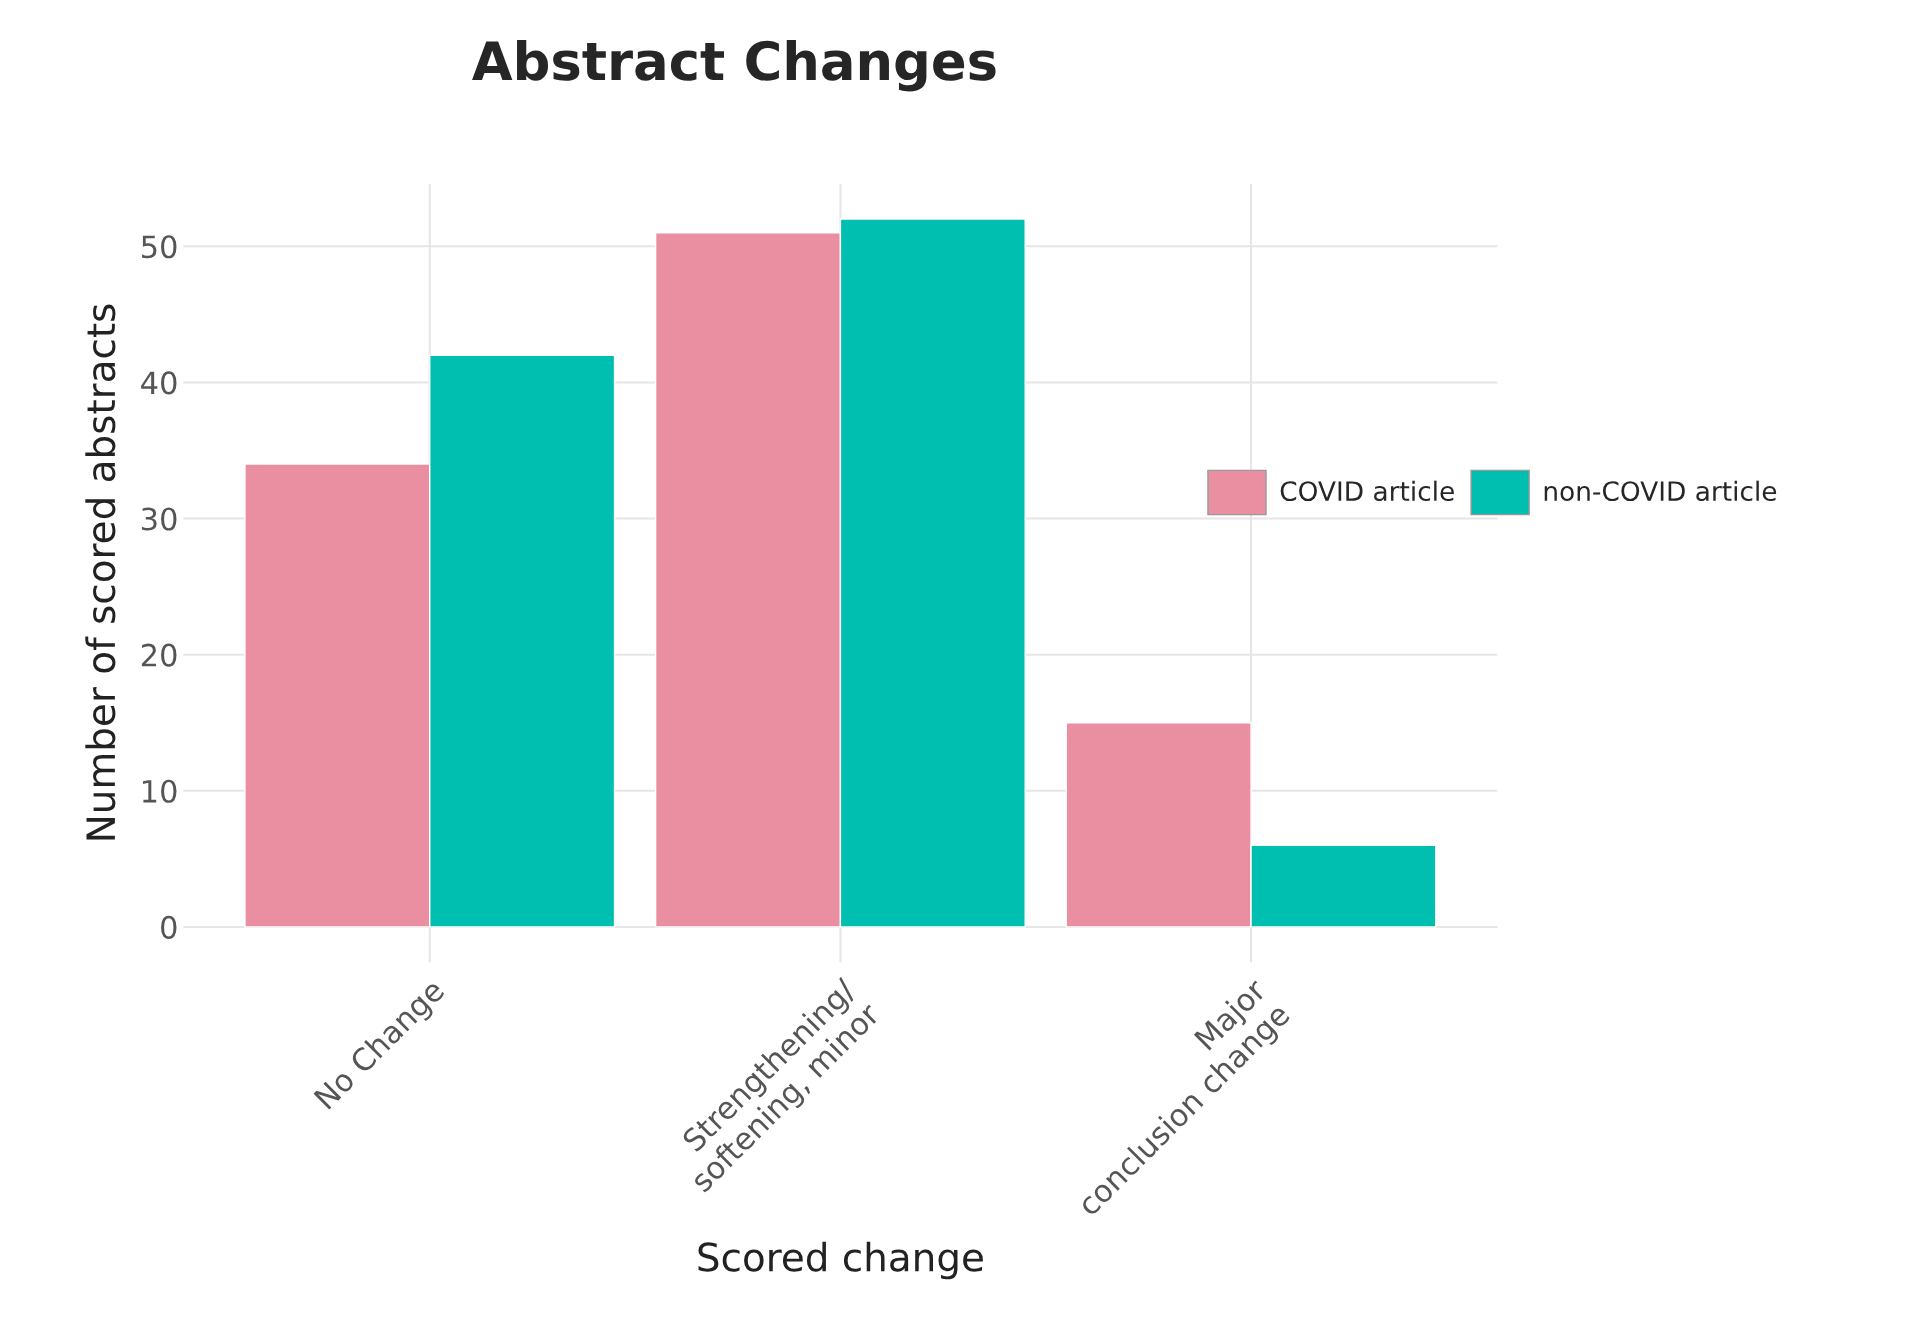 This screenshot has width=1910, height=1331. I want to click on y-axis-title: Number of scored abstracts, so click(100, 572).